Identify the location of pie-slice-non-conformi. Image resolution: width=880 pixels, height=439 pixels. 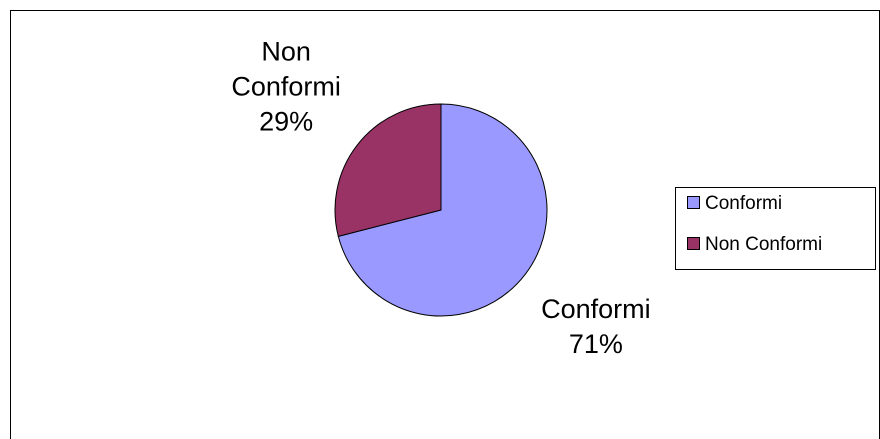
(388, 170).